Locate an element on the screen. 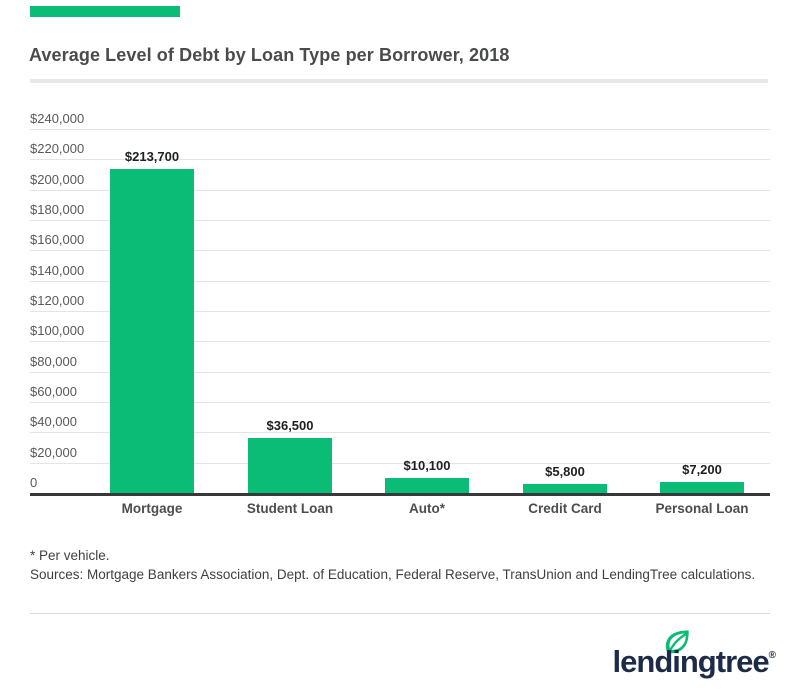  y-tick-label: $80,000 is located at coordinates (53, 361).